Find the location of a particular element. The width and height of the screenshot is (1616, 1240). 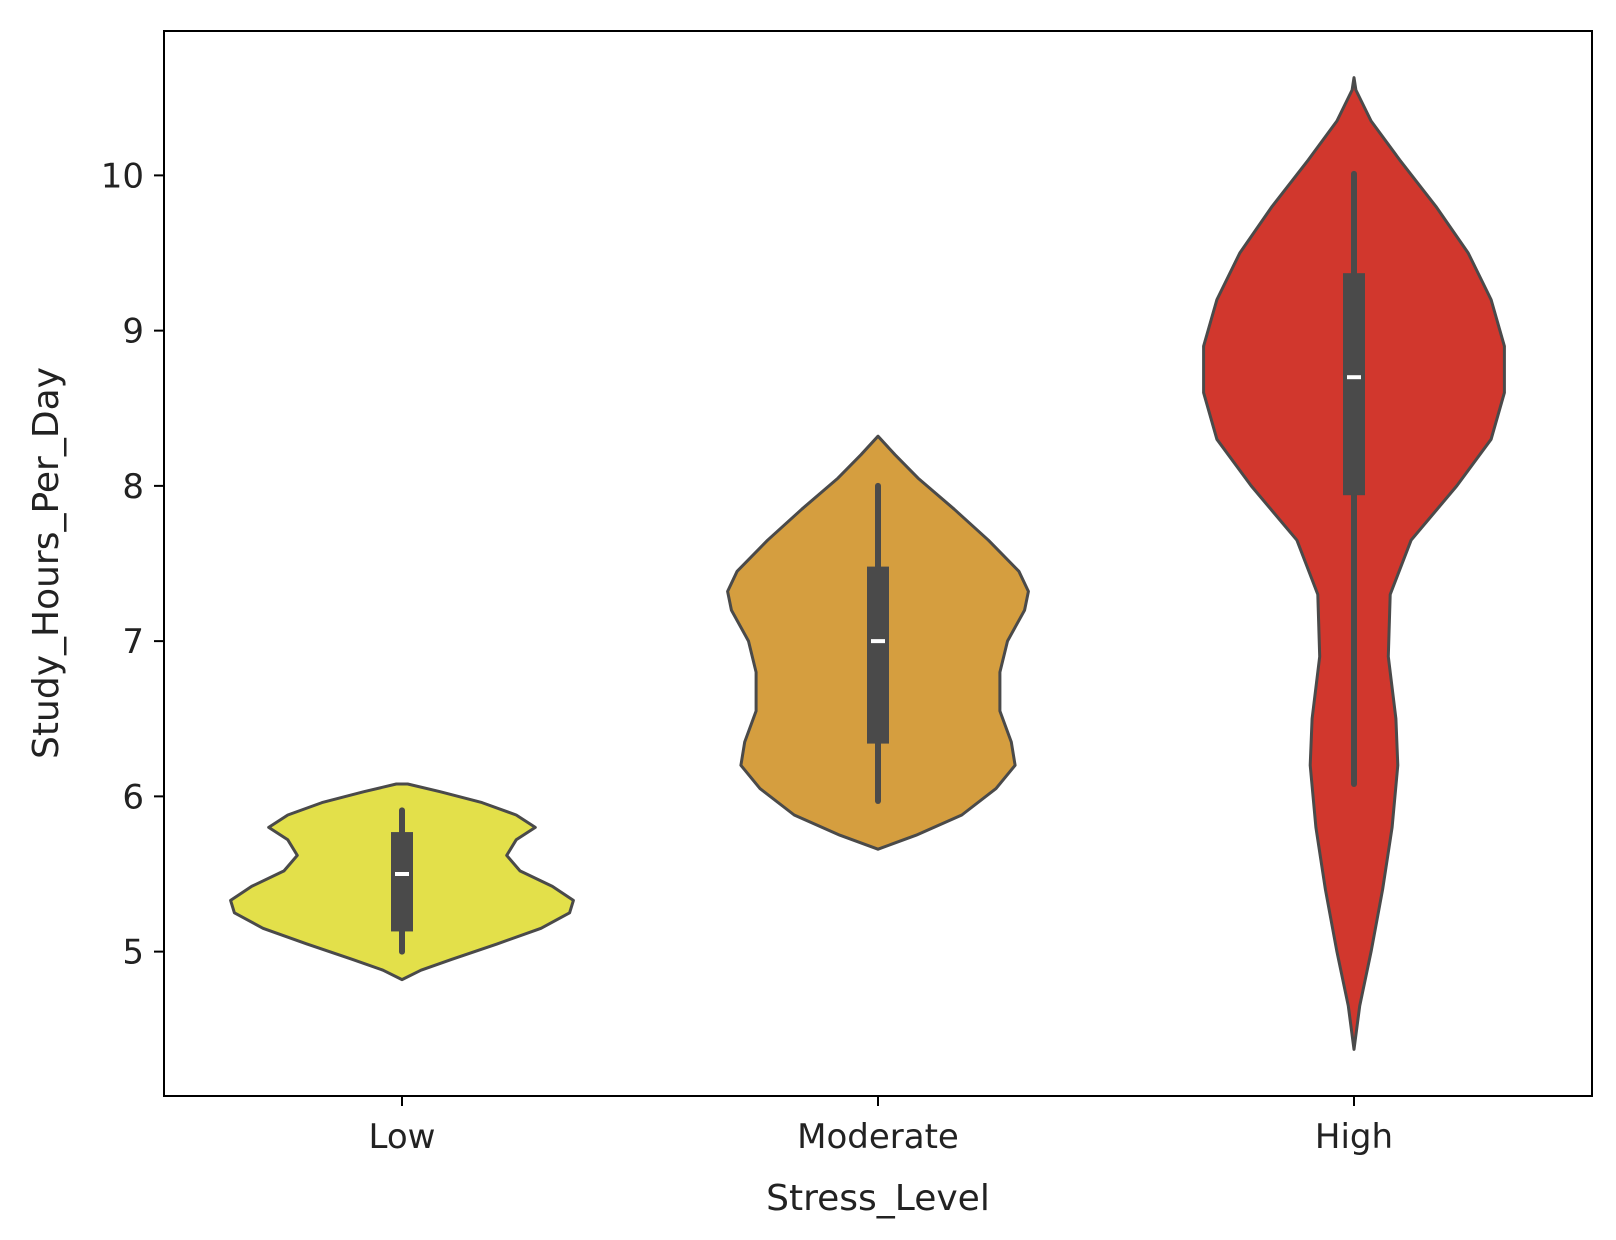

y-tick-label: 10 is located at coordinates (122, 176).